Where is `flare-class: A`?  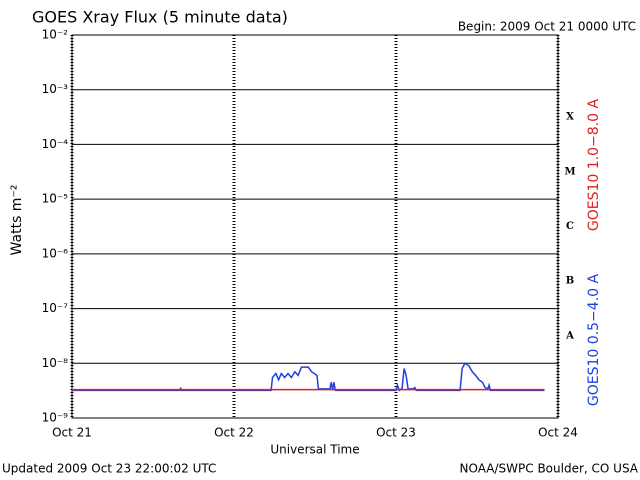 flare-class: A is located at coordinates (569, 335).